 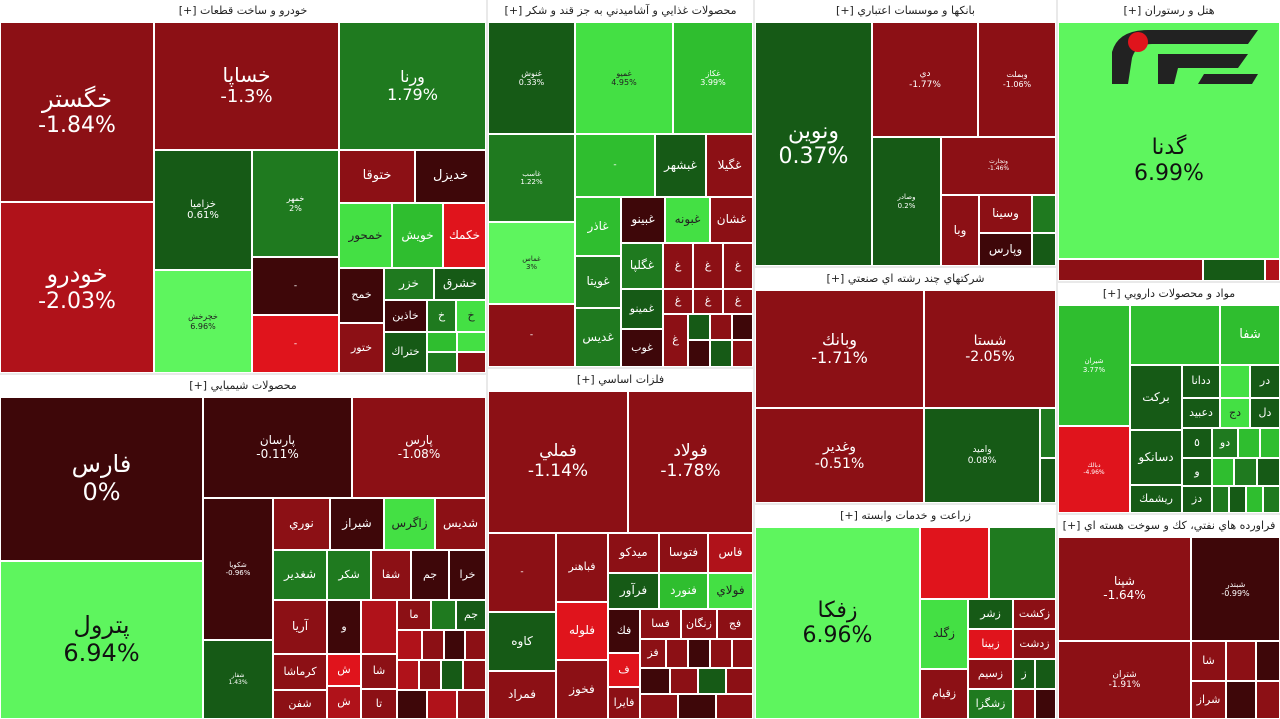 I want to click on tile-dbar: دبالك -4.96%, so click(x=1094, y=469).